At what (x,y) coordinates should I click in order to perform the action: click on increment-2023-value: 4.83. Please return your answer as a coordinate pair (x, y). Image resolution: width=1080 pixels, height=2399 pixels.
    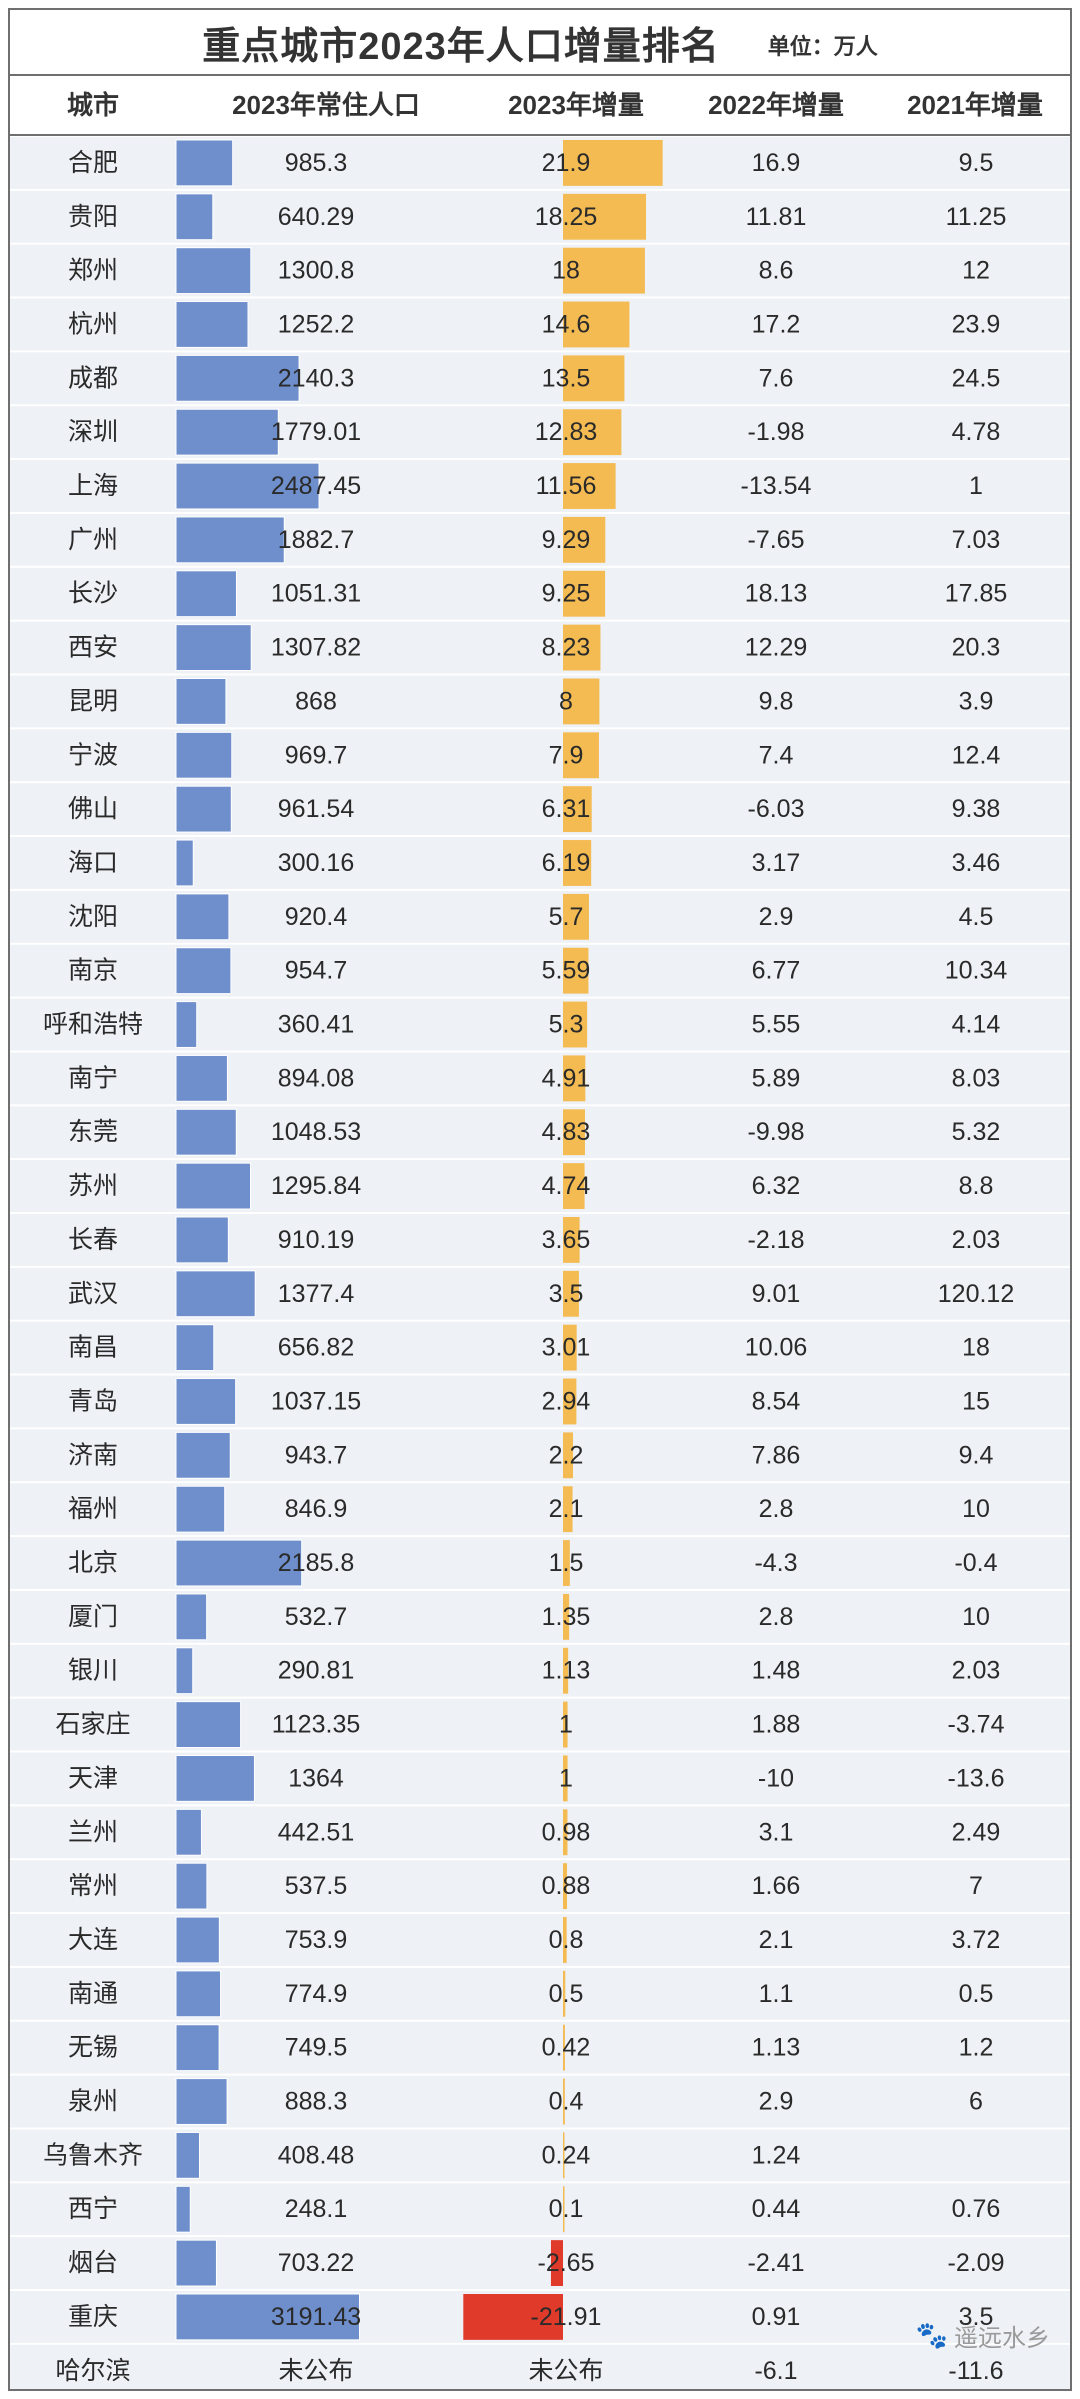
    Looking at the image, I should click on (566, 1132).